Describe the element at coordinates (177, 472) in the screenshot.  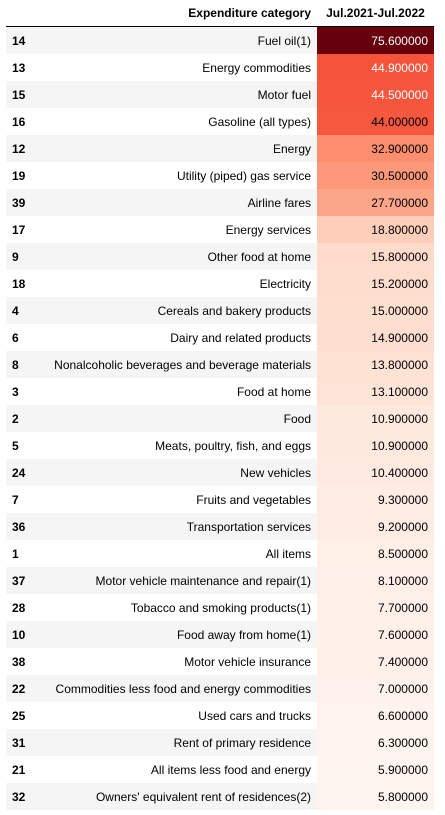
I see `row-category: New vehicles` at that location.